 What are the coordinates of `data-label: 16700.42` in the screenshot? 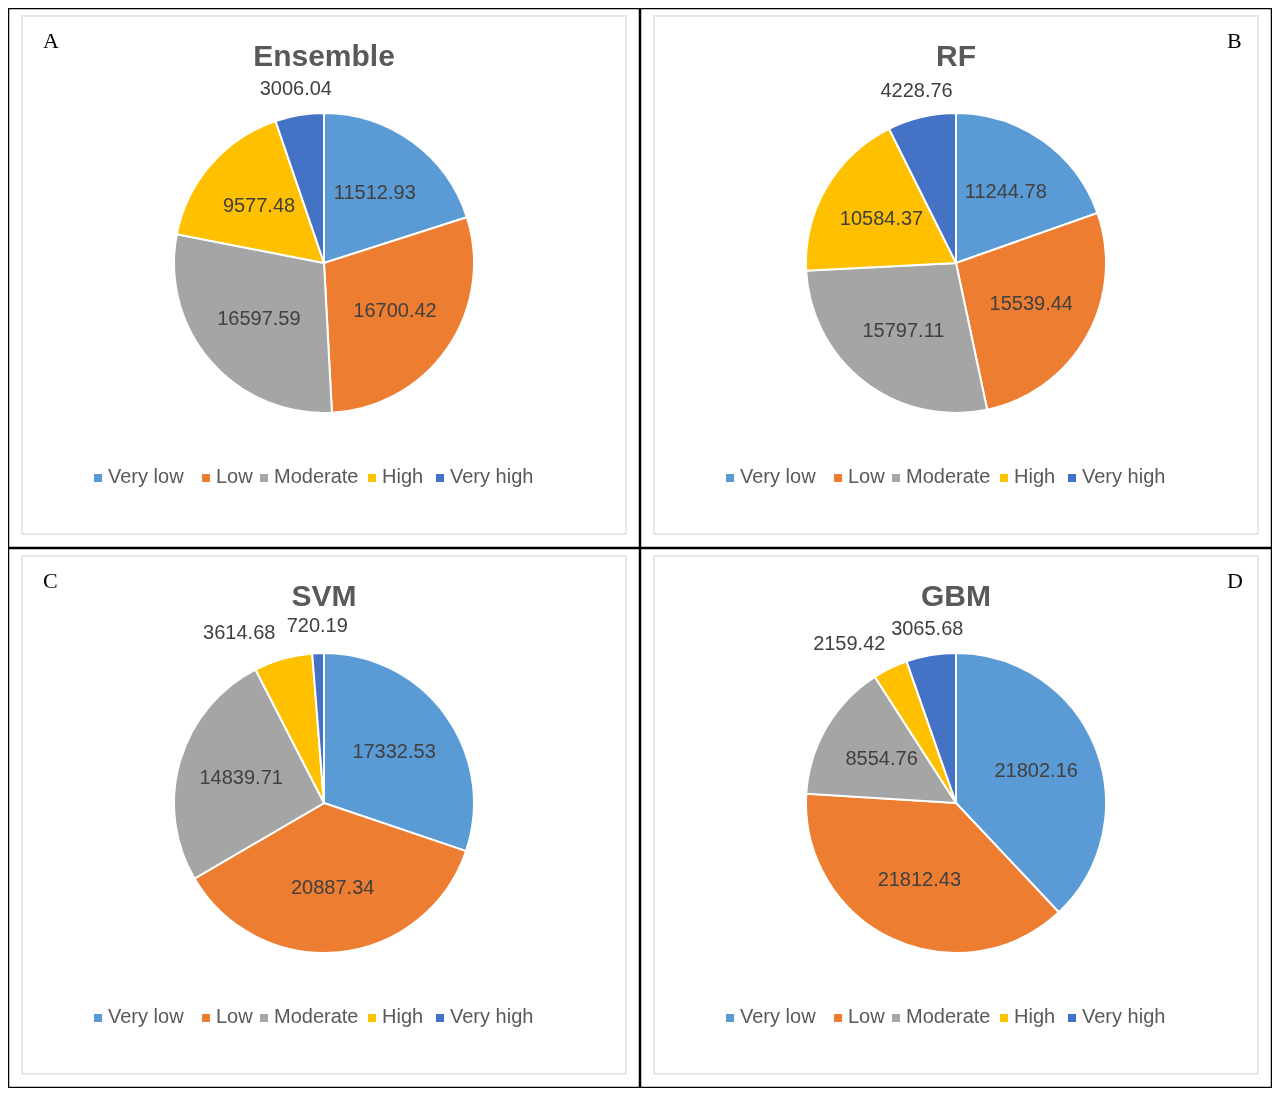 It's located at (395, 310).